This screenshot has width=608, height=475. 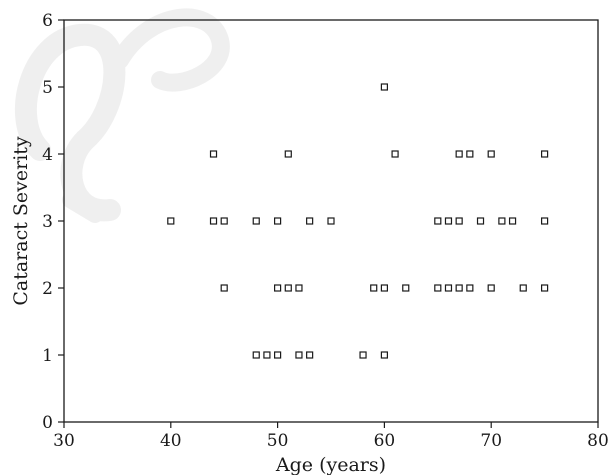 What do you see at coordinates (597, 441) in the screenshot?
I see `x-tick-label: 80` at bounding box center [597, 441].